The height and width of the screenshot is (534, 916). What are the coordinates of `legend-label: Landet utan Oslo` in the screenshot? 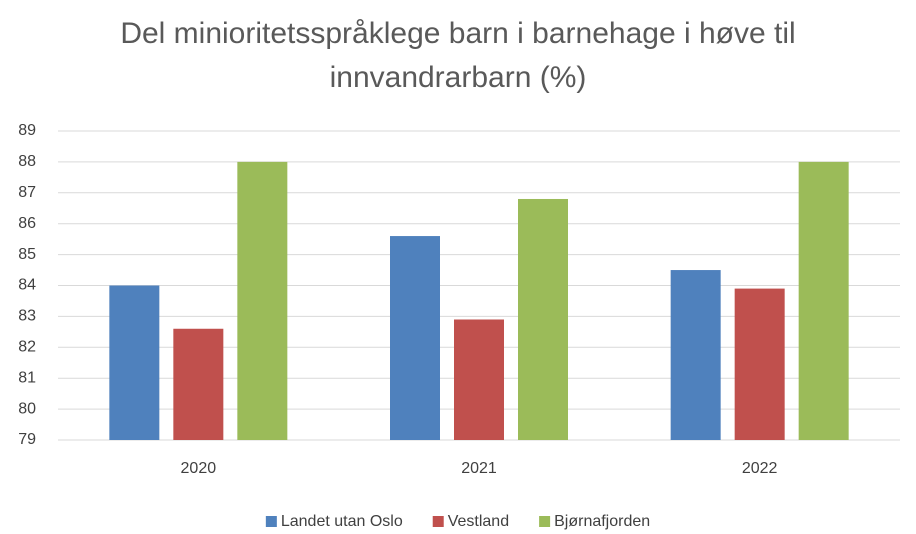 It's located at (342, 521).